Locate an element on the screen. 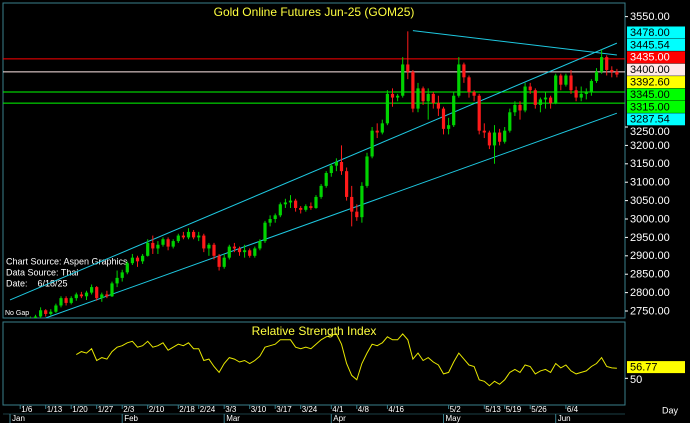  trendline is located at coordinates (514, 43).